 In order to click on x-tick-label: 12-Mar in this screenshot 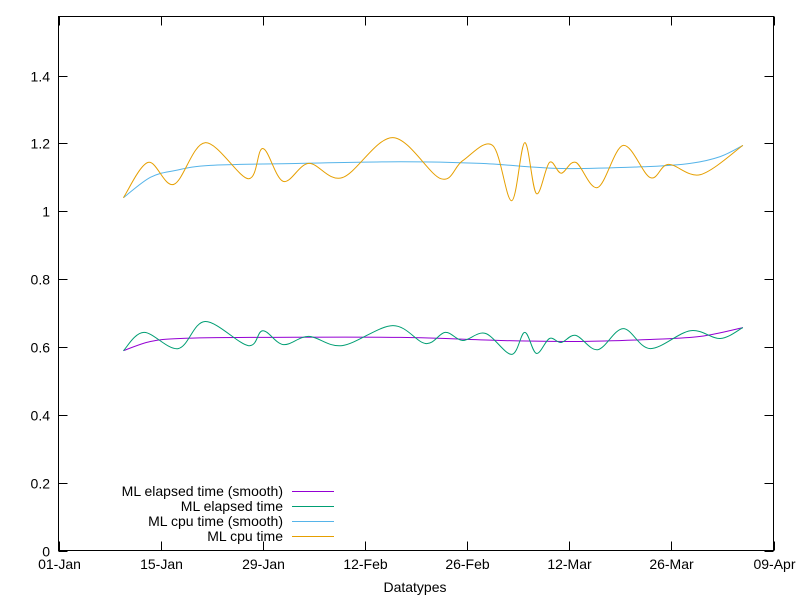, I will do `click(569, 564)`.